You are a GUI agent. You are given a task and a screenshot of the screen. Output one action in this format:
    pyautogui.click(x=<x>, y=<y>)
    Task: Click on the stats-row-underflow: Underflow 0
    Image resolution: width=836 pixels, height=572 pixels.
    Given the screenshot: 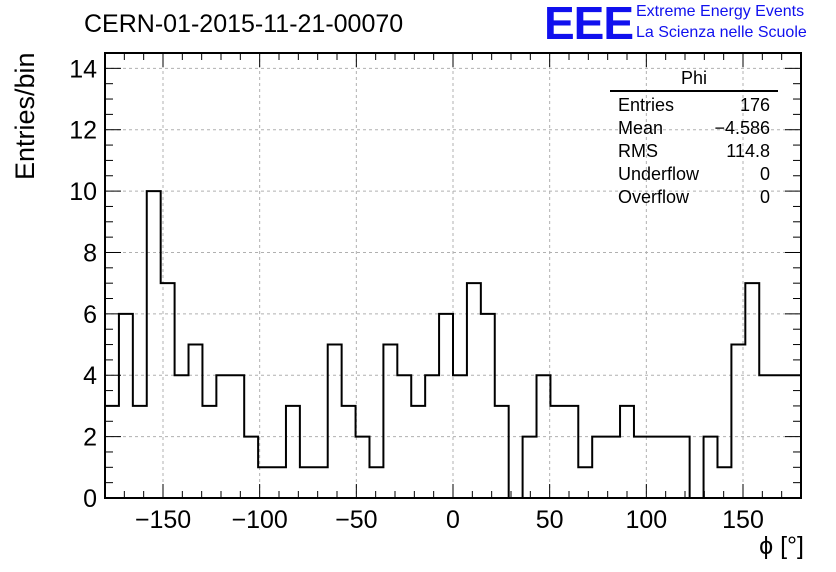 What is the action you would take?
    pyautogui.click(x=694, y=174)
    